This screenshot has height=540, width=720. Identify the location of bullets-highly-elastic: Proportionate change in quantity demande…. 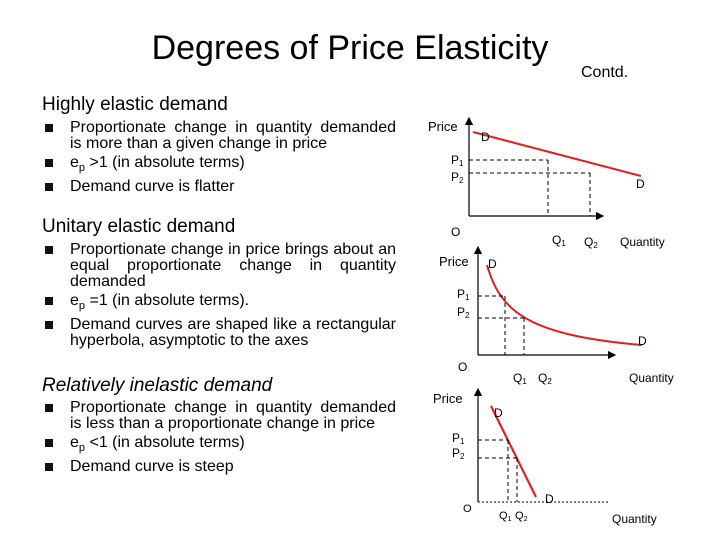
(220, 157).